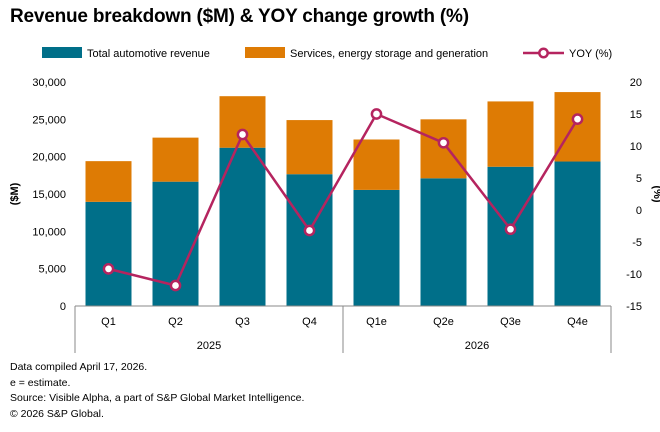  I want to click on legend-swatch-automotive, so click(62, 52).